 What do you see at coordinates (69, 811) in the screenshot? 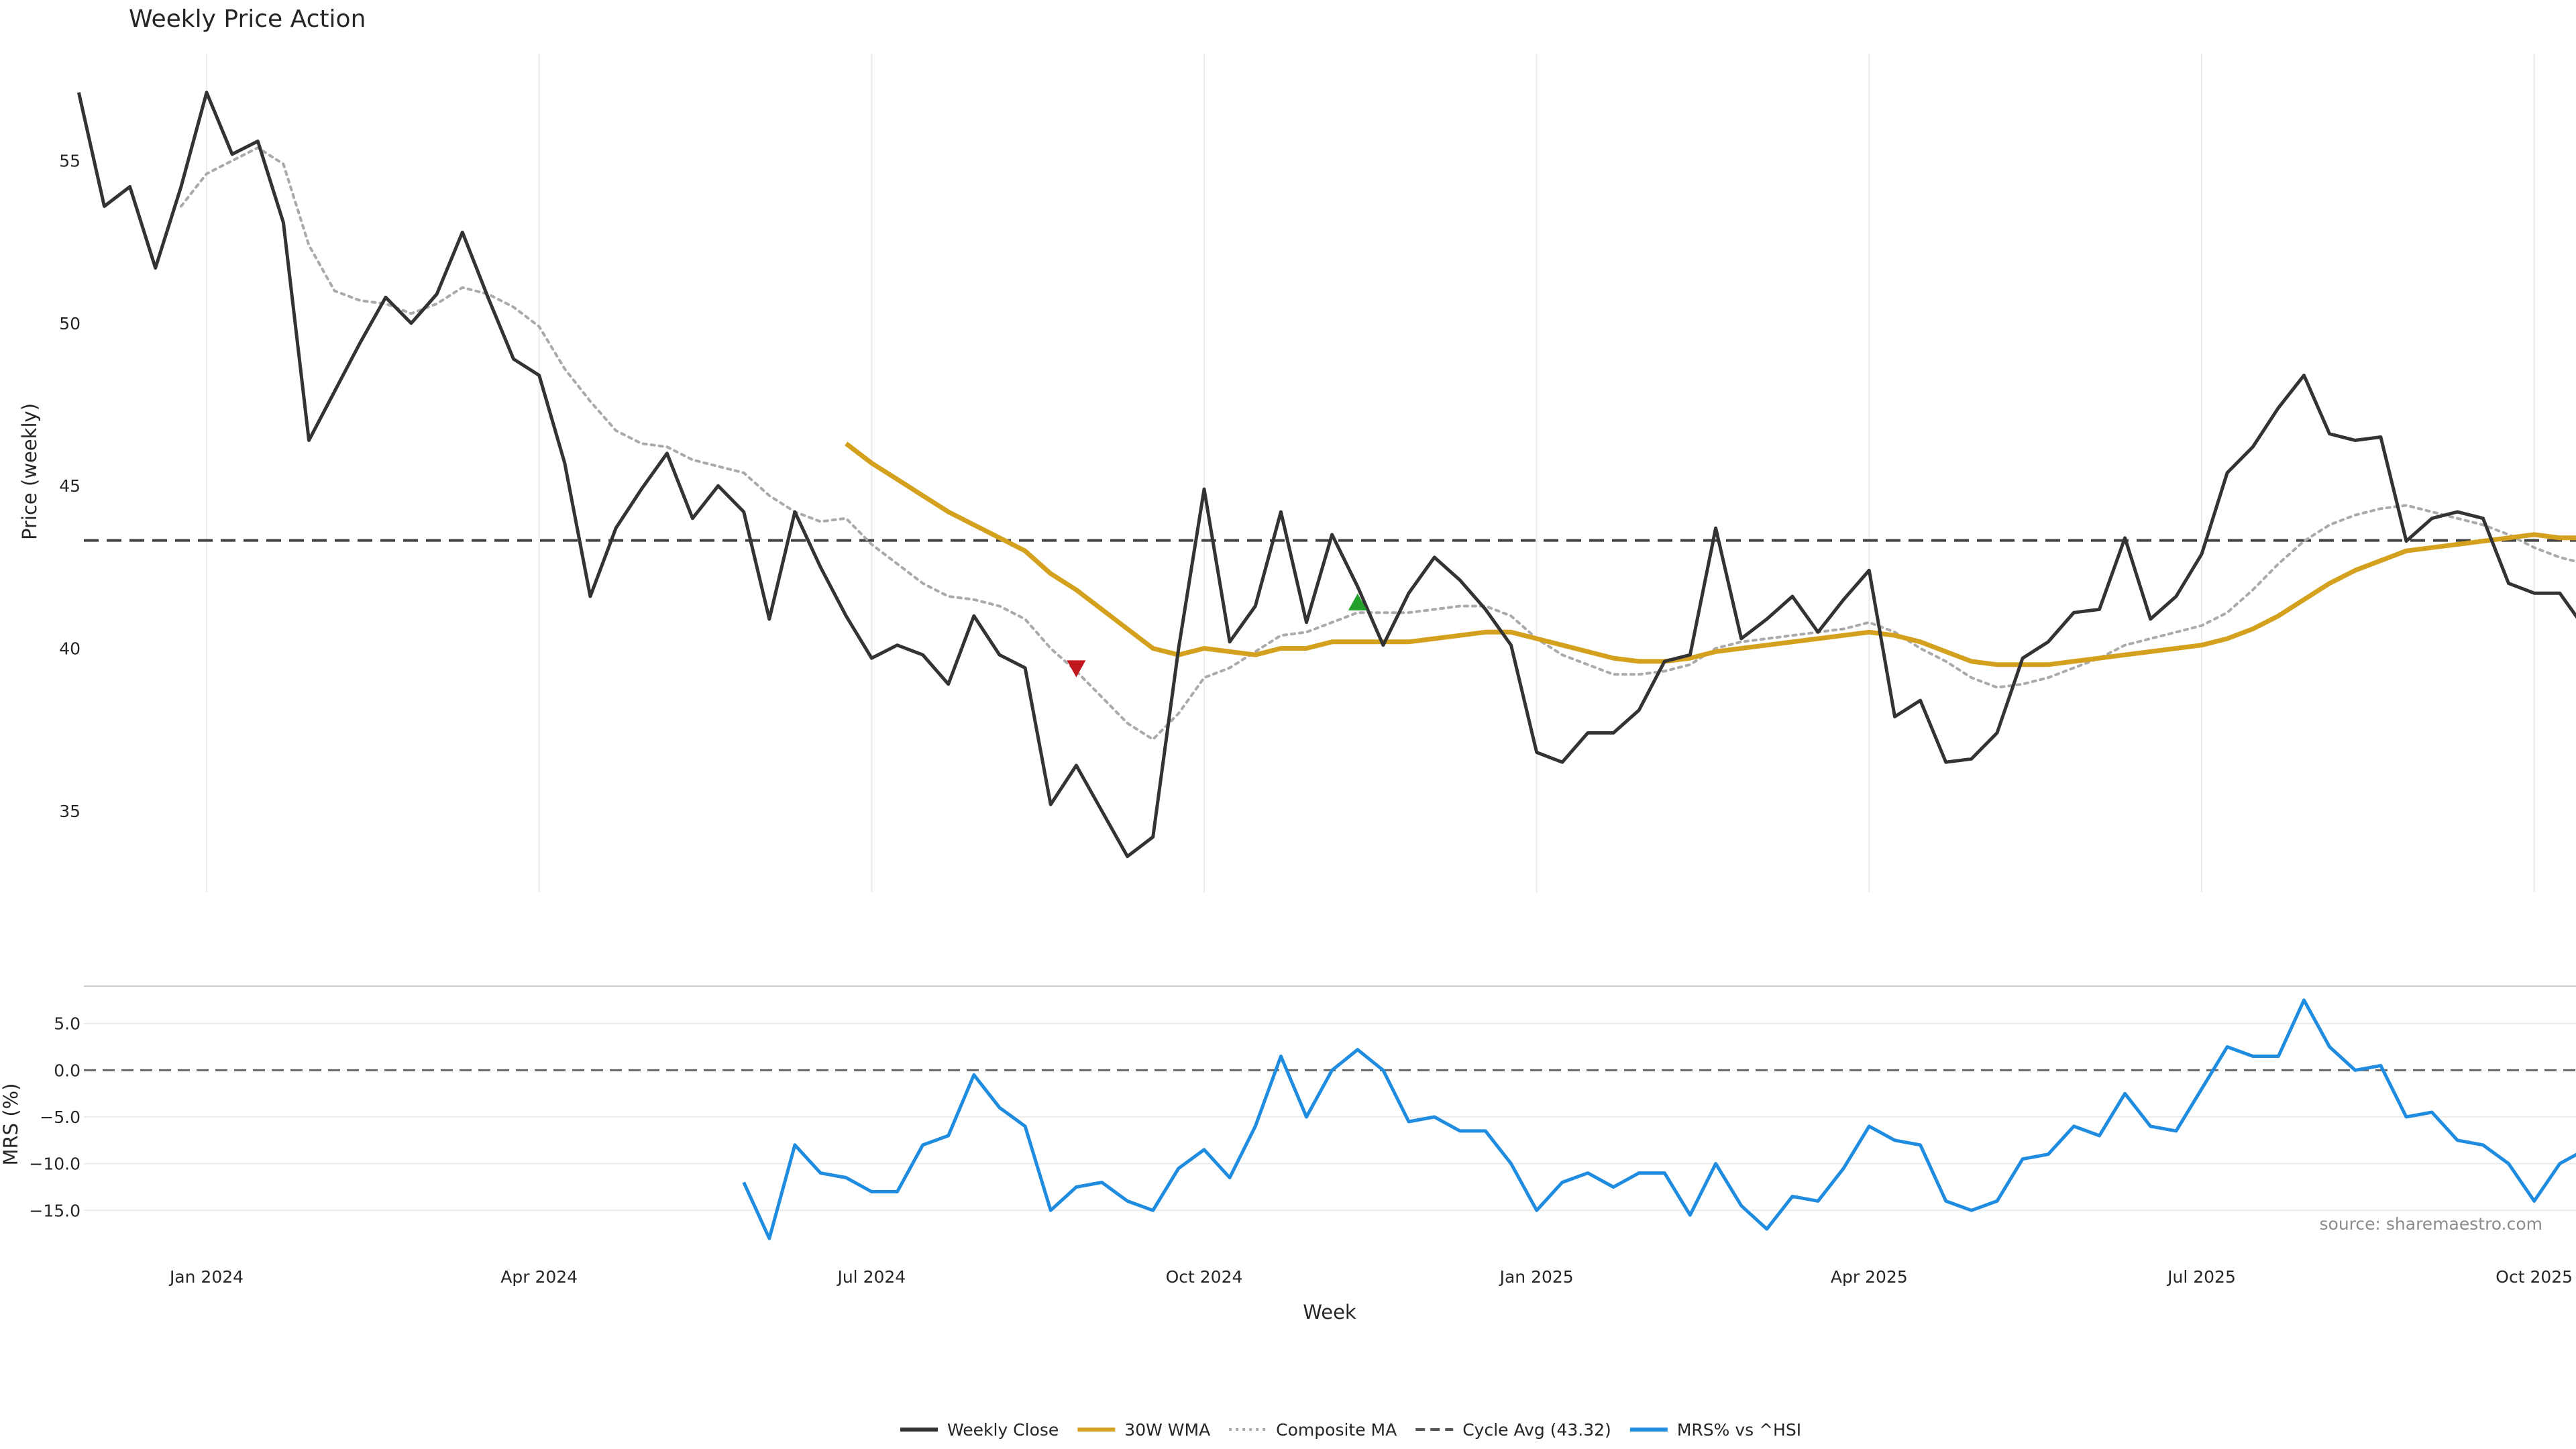
I see `price-y-tick-label: 35` at bounding box center [69, 811].